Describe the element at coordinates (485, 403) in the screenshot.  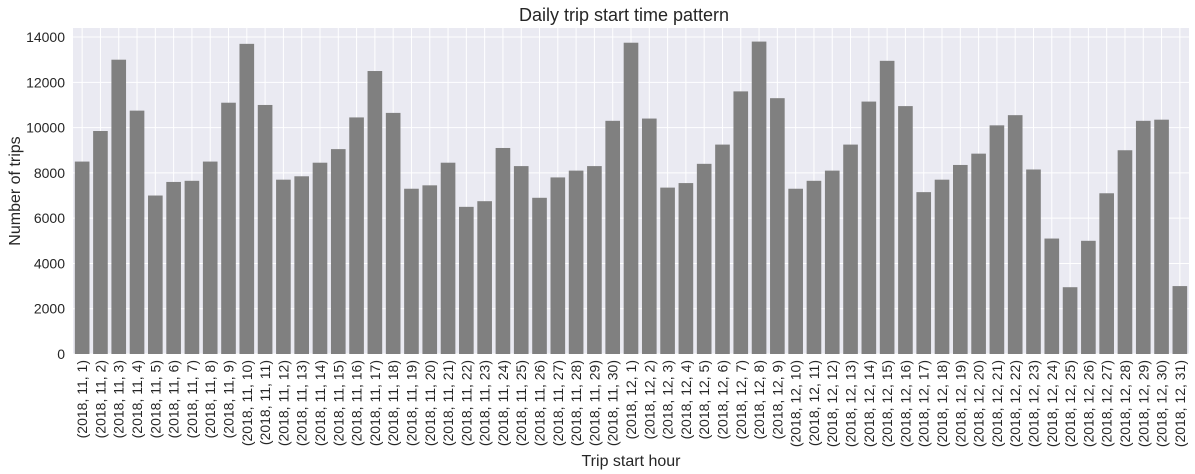
I see `x-tick-label: (2018, 11, 23)` at that location.